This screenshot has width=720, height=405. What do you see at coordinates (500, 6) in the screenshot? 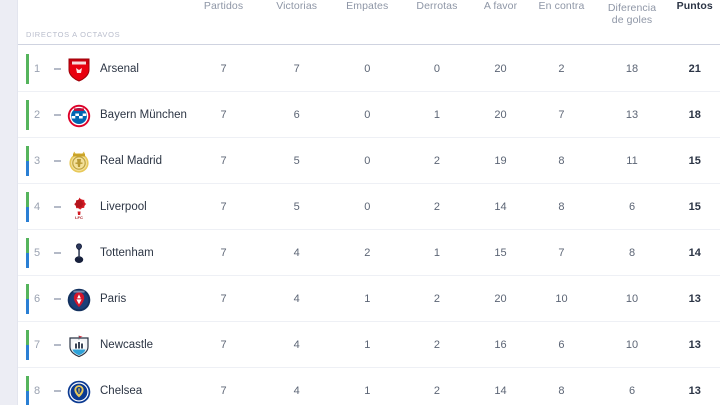
I see `column-header-afavor: A favor` at bounding box center [500, 6].